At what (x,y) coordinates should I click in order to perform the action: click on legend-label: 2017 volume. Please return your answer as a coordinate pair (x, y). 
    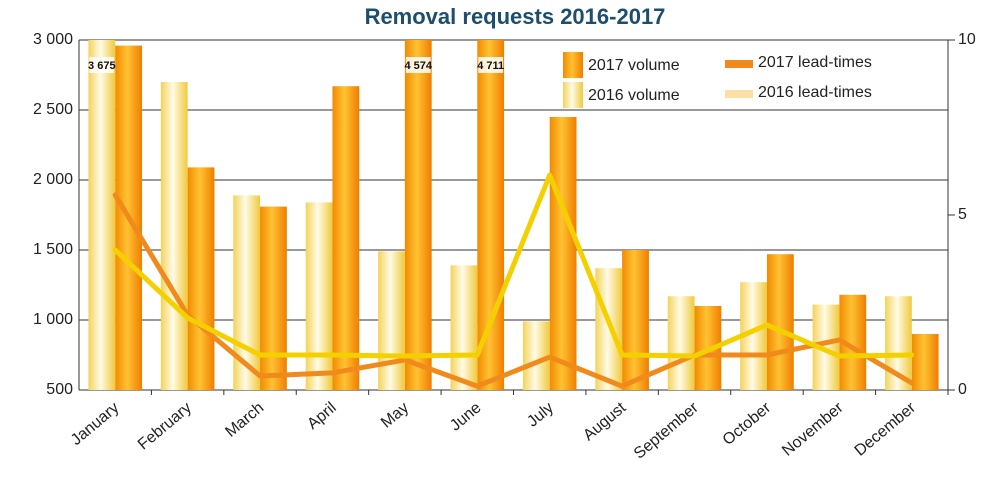
    Looking at the image, I should click on (634, 65).